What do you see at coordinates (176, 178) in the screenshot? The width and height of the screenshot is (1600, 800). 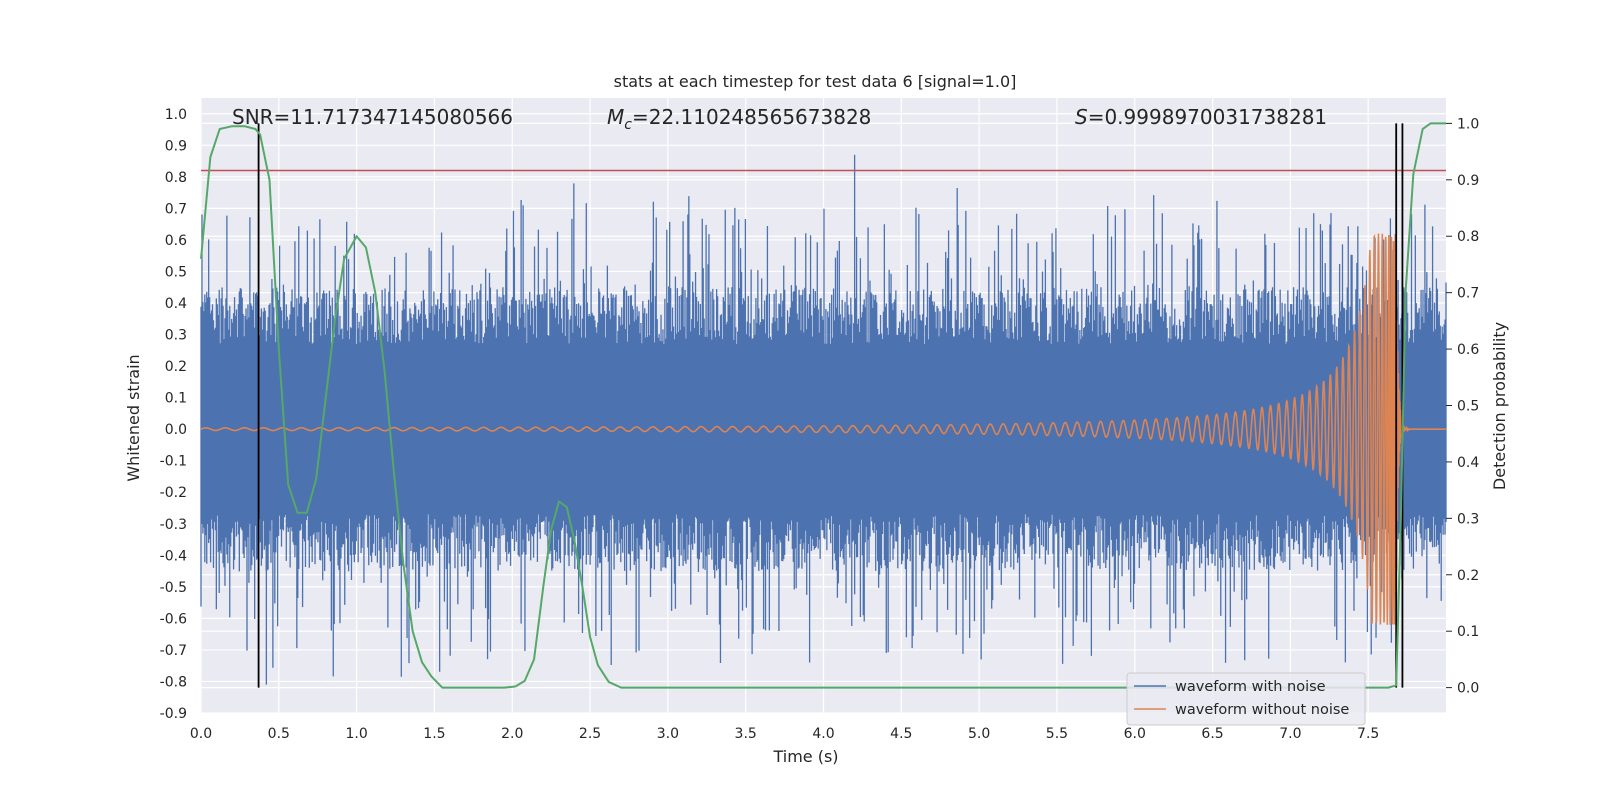 I see `y-tick-label: 0.8` at bounding box center [176, 178].